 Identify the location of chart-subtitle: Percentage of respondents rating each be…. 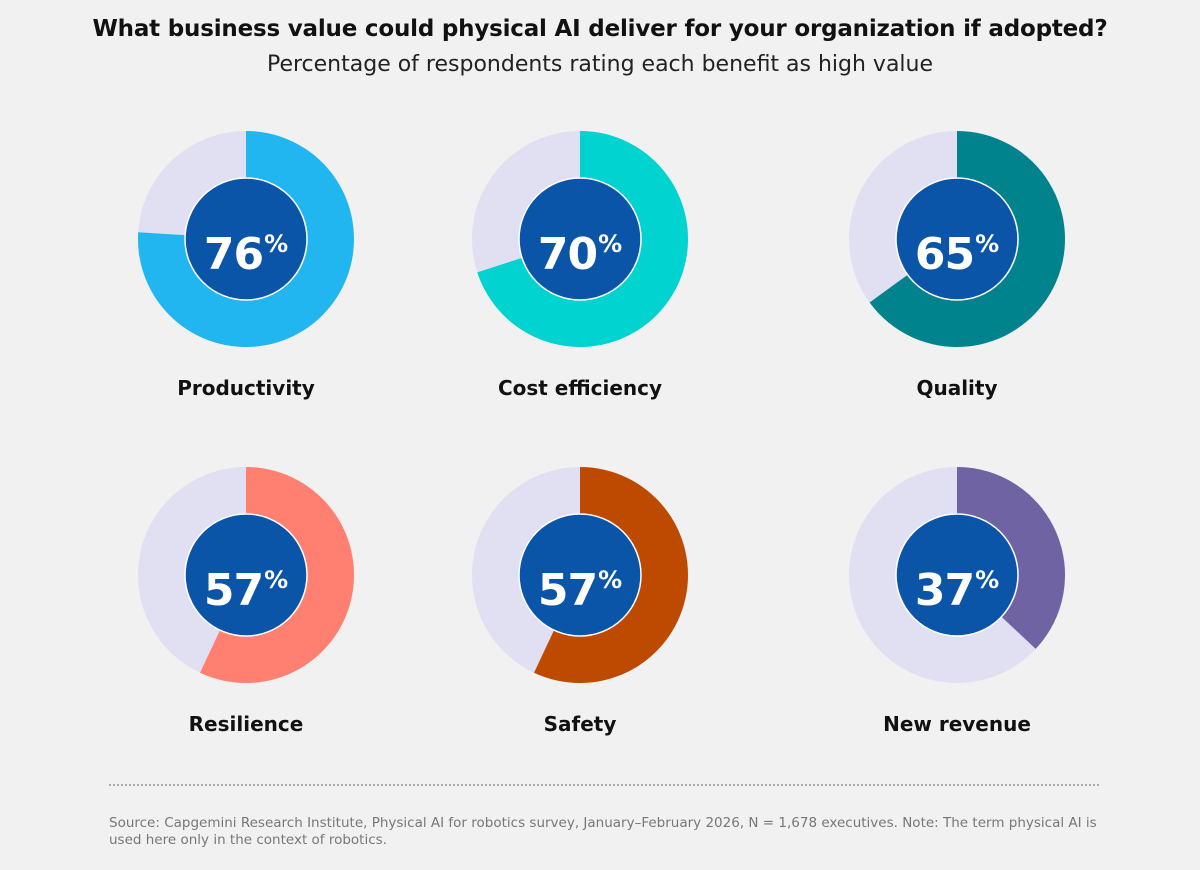
(600, 64).